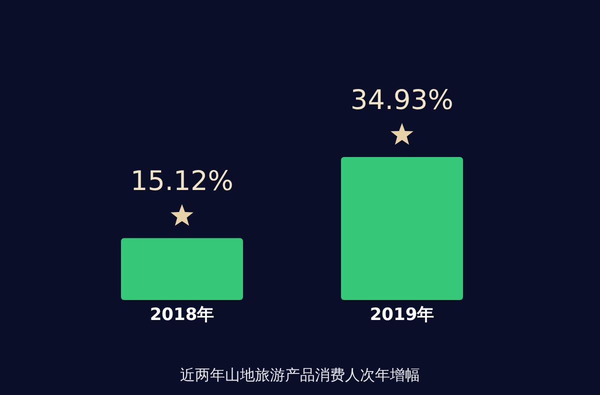  What do you see at coordinates (182, 315) in the screenshot?
I see `x-tick-label: 2018年` at bounding box center [182, 315].